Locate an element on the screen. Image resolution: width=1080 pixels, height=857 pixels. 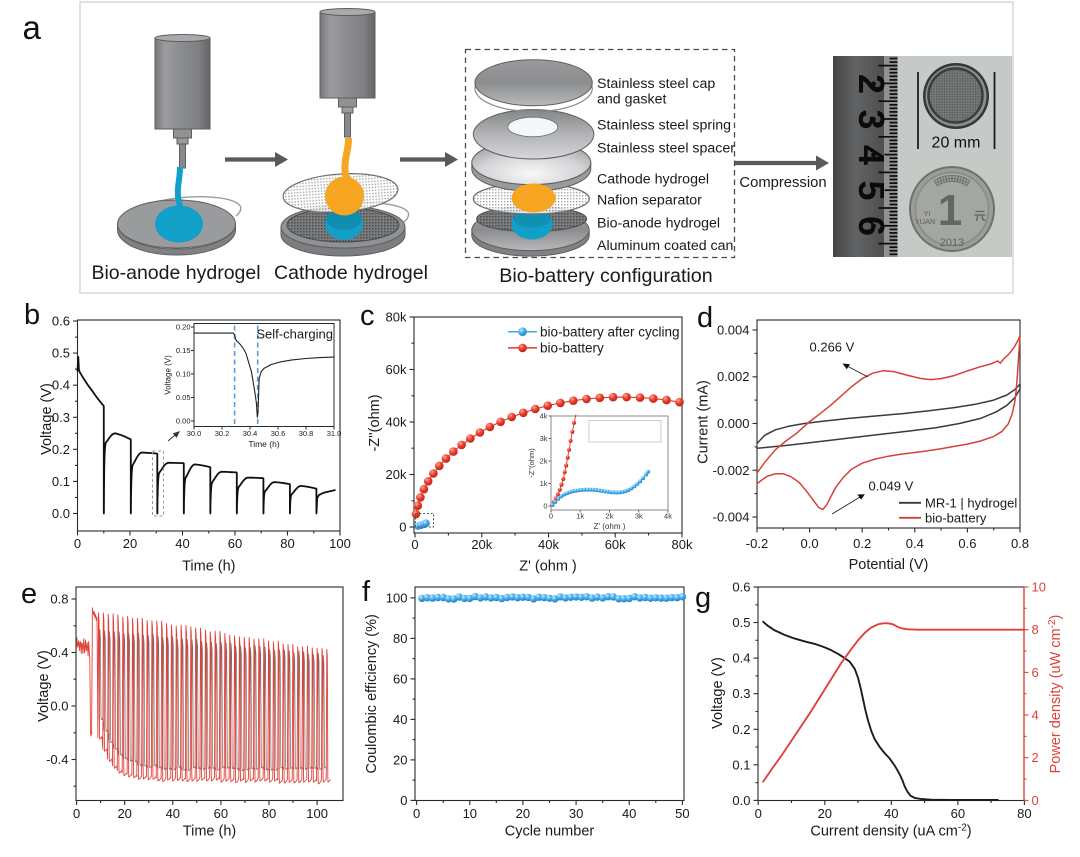
svg-text: 0.000 is located at coordinates (733, 423).